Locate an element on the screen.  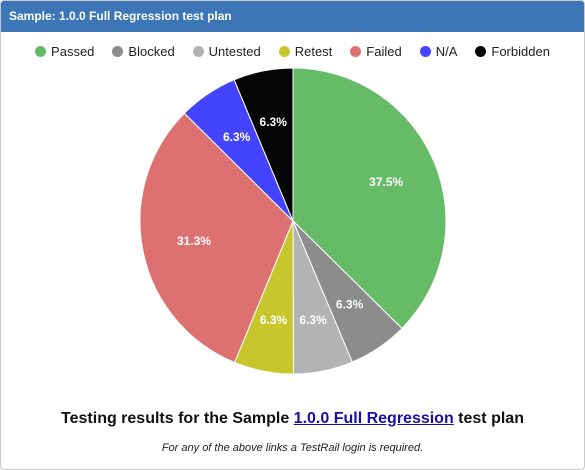
pie-slice-passed is located at coordinates (369, 198).